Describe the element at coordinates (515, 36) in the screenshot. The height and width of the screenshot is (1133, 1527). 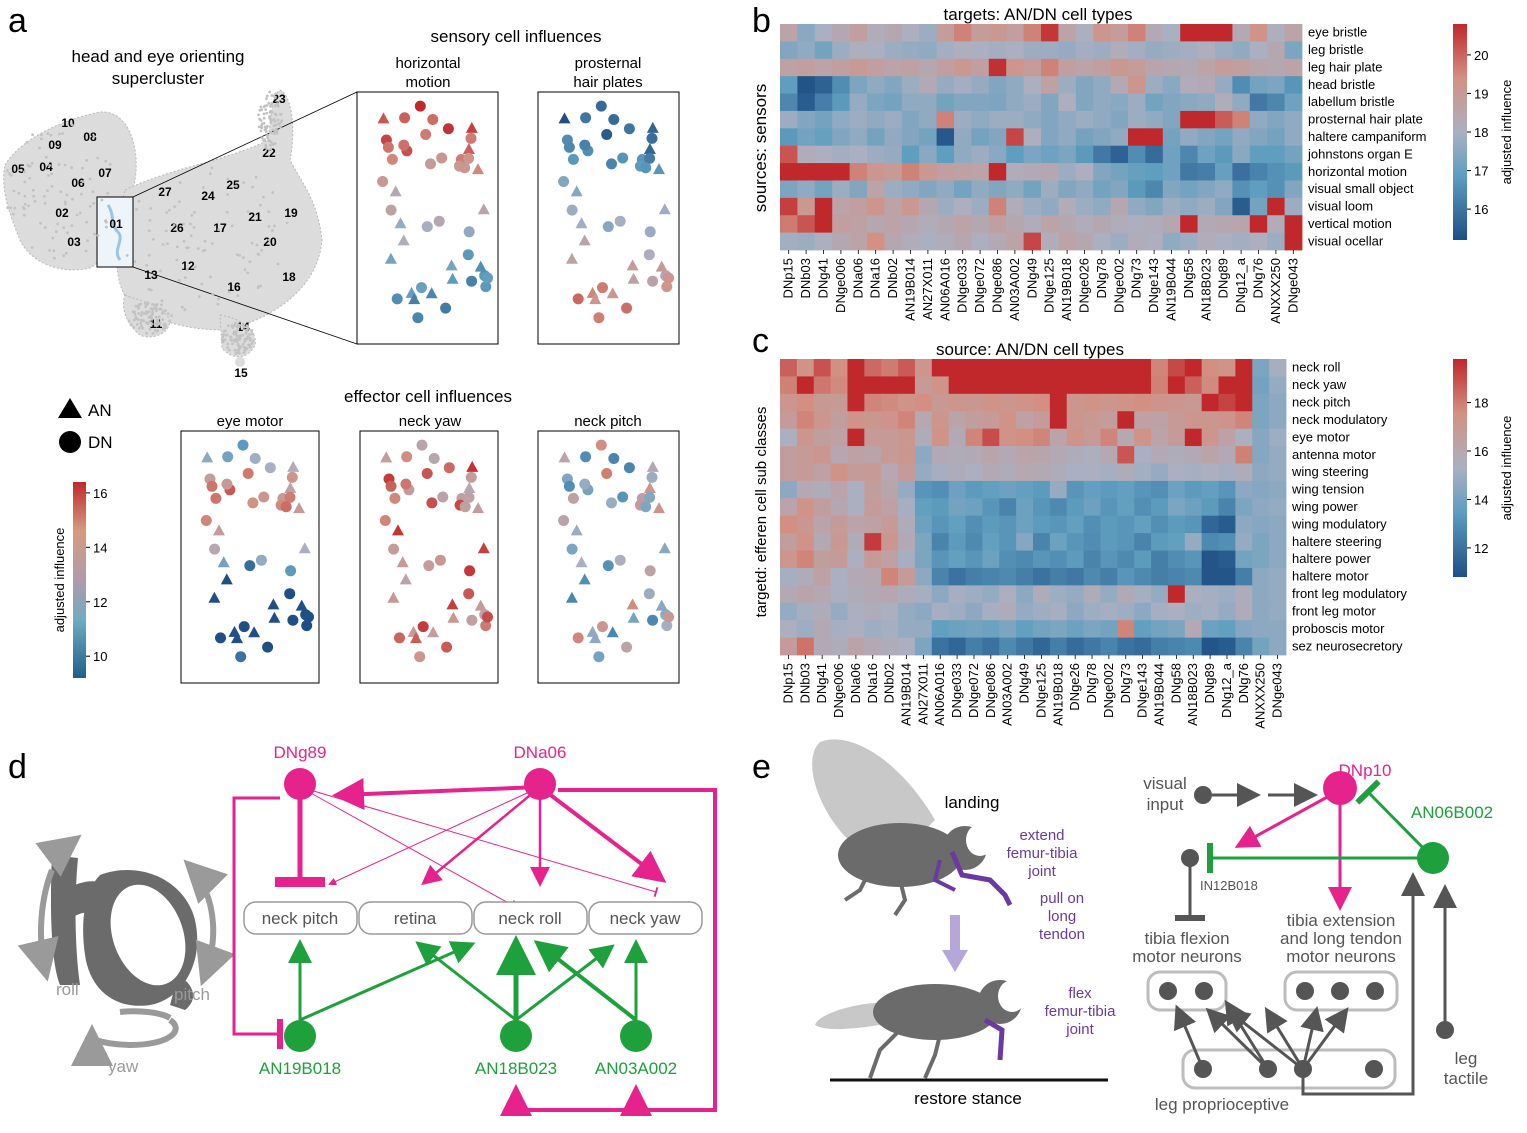
I see `sensory-title: sensory cell influences` at that location.